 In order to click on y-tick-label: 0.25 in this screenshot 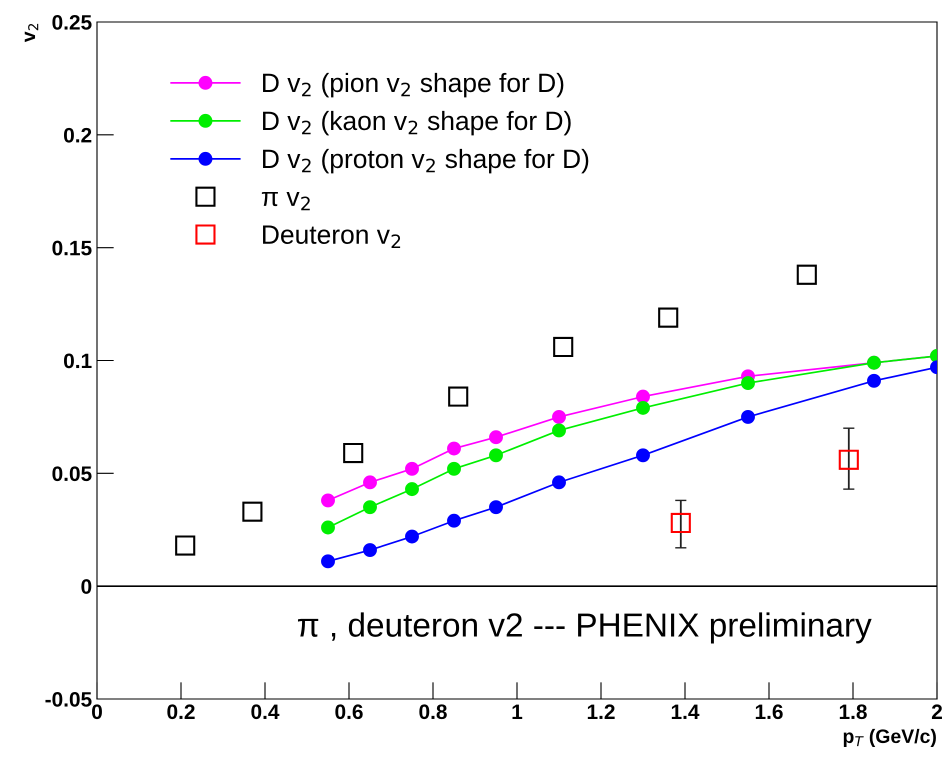, I will do `click(72, 22)`.